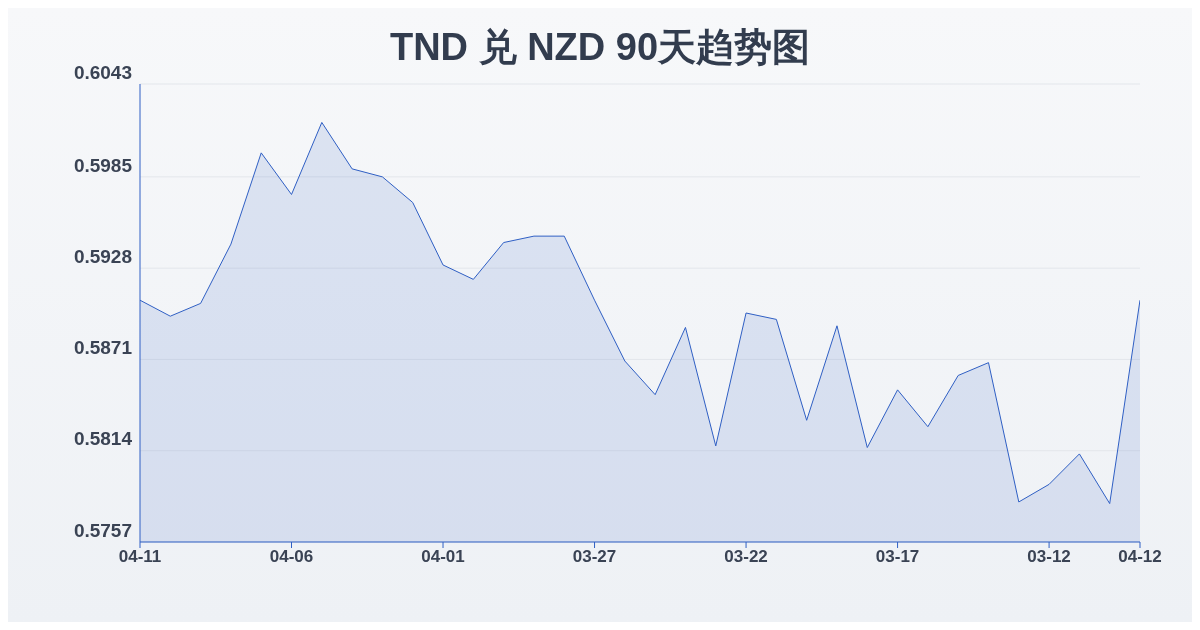 Image resolution: width=1200 pixels, height=630 pixels. Describe the element at coordinates (746, 557) in the screenshot. I see `x-tick-label: 03-22` at that location.